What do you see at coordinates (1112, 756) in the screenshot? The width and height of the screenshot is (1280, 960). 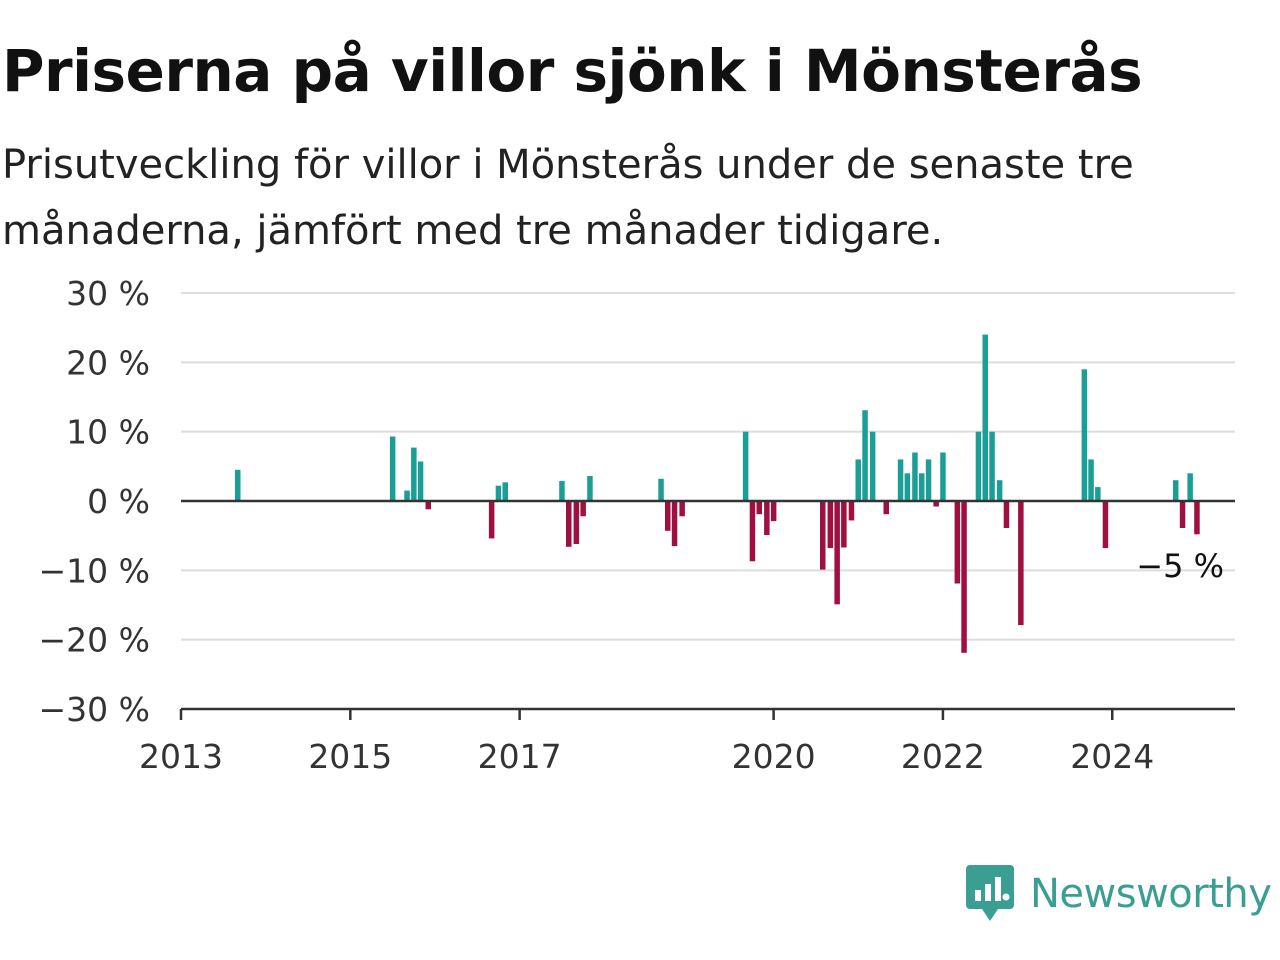 I see `x-tick-label: 2024` at bounding box center [1112, 756].